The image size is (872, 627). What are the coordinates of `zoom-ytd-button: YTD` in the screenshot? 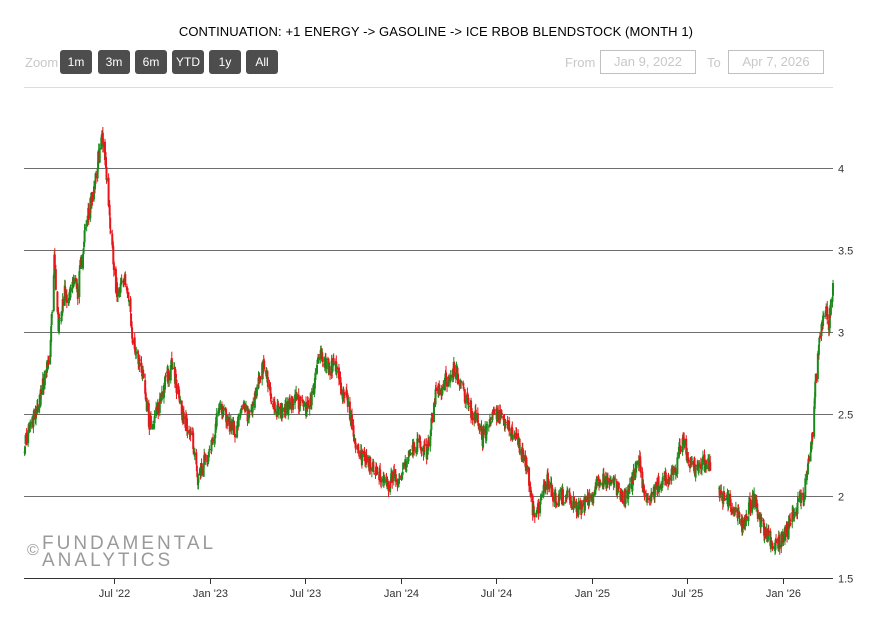 It's located at (188, 62).